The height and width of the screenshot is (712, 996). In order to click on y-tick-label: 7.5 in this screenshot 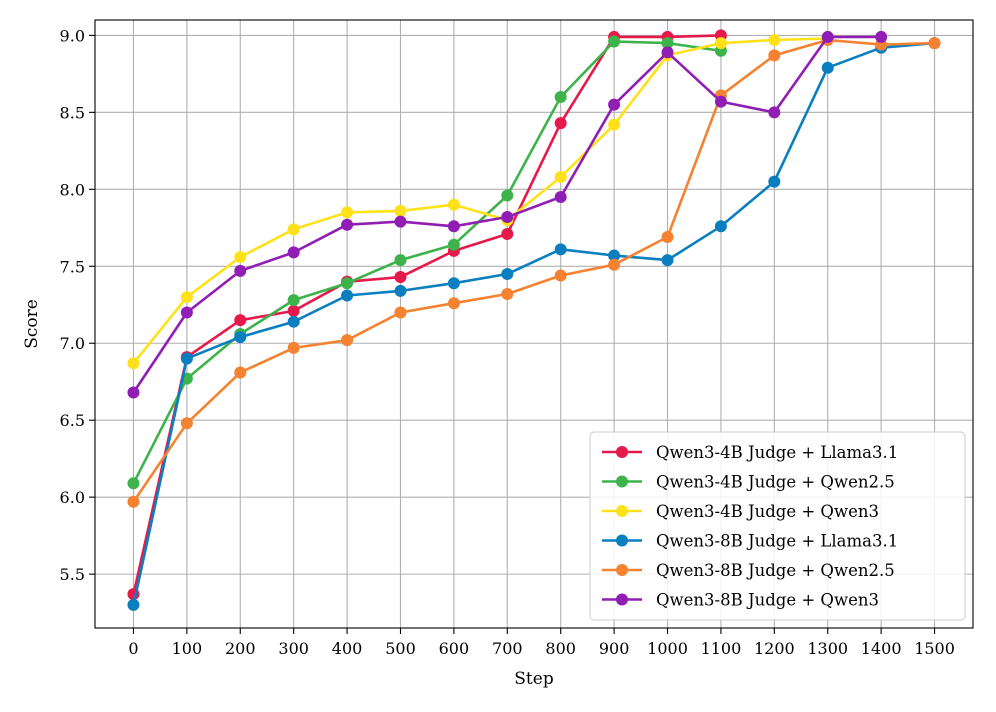, I will do `click(72, 266)`.